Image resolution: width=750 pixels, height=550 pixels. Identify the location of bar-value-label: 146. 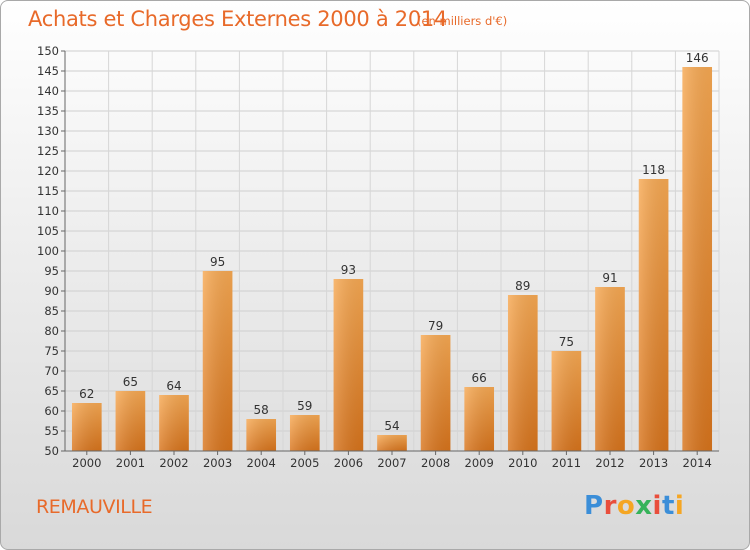
(697, 58).